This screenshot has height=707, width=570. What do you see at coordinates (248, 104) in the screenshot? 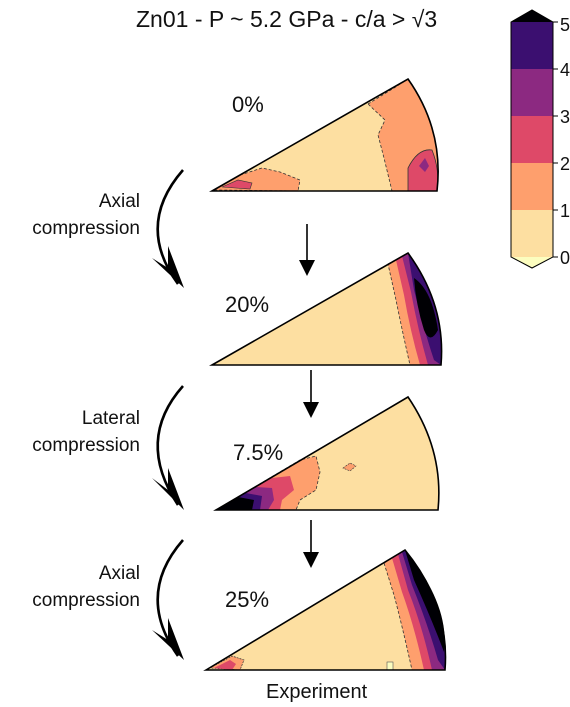
I see `strain-label-0: 0%` at bounding box center [248, 104].